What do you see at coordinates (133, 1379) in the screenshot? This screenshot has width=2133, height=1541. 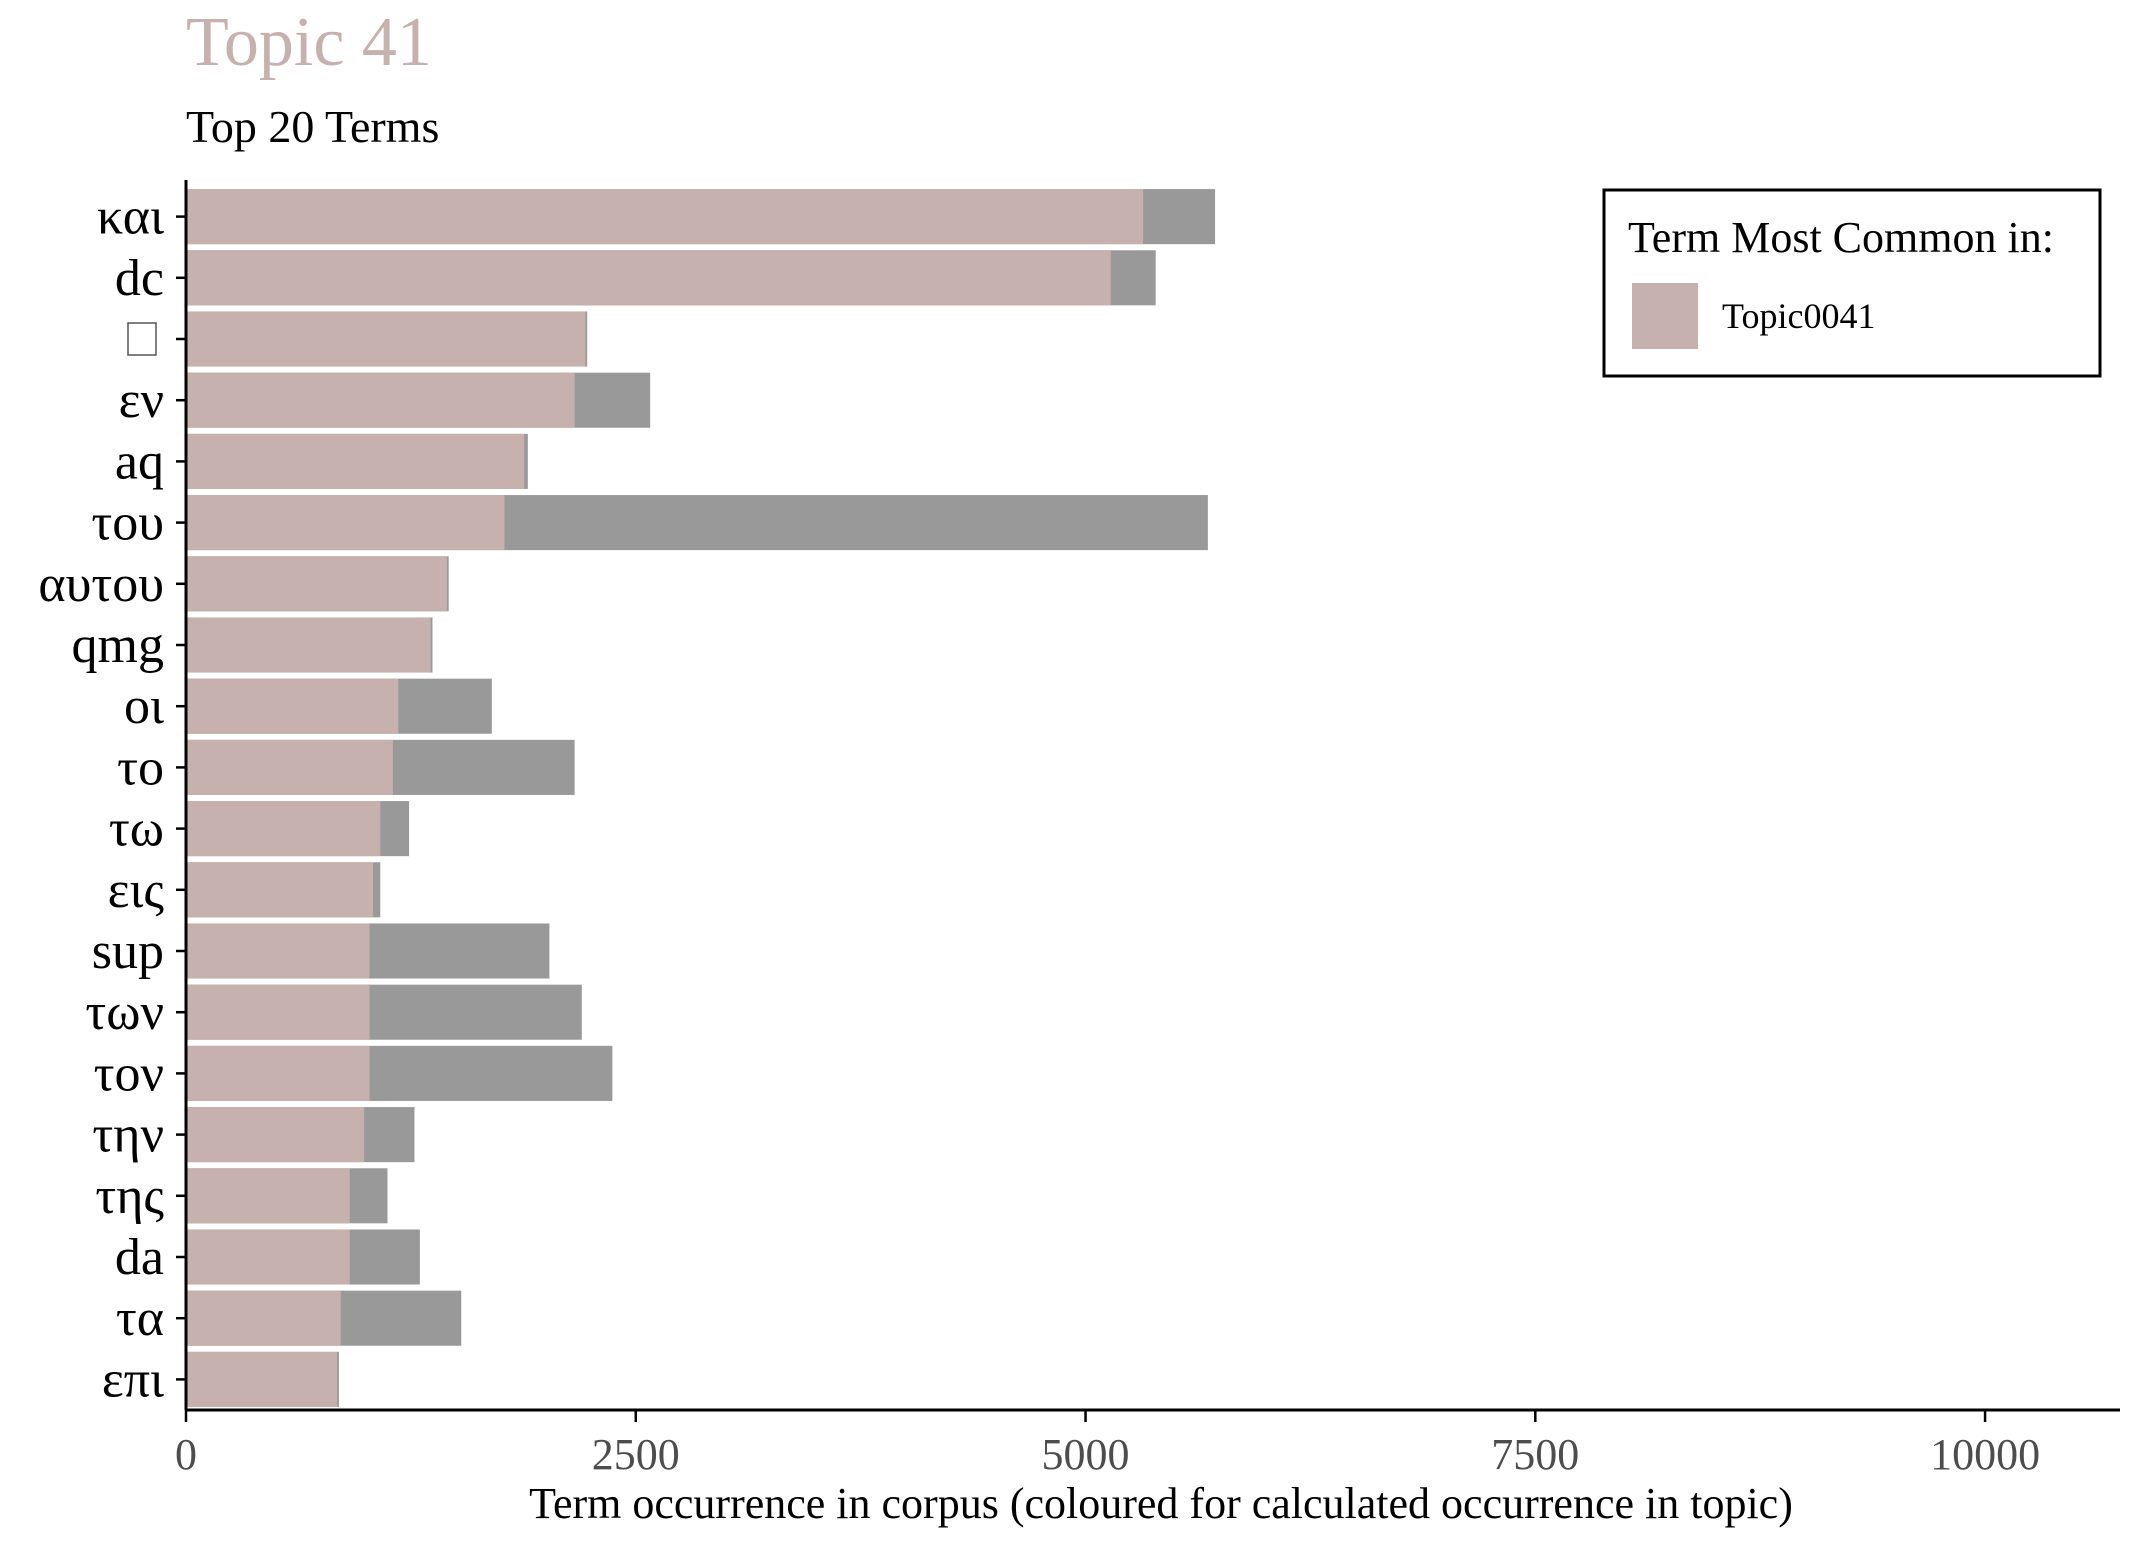 I see `y-tick-label-19: επι` at bounding box center [133, 1379].